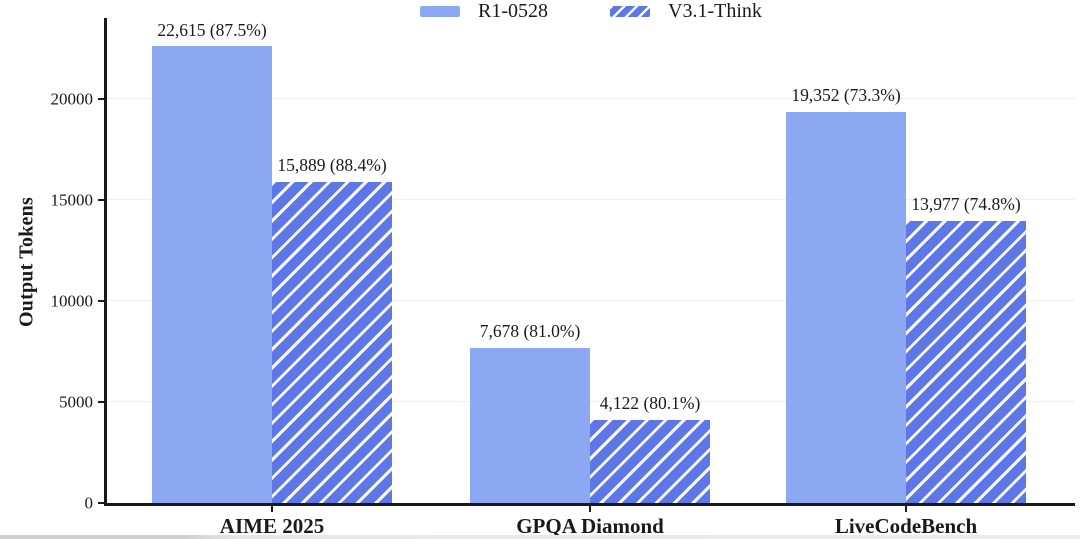 The width and height of the screenshot is (1080, 539). What do you see at coordinates (630, 11) in the screenshot?
I see `legend-swatch-hatched` at bounding box center [630, 11].